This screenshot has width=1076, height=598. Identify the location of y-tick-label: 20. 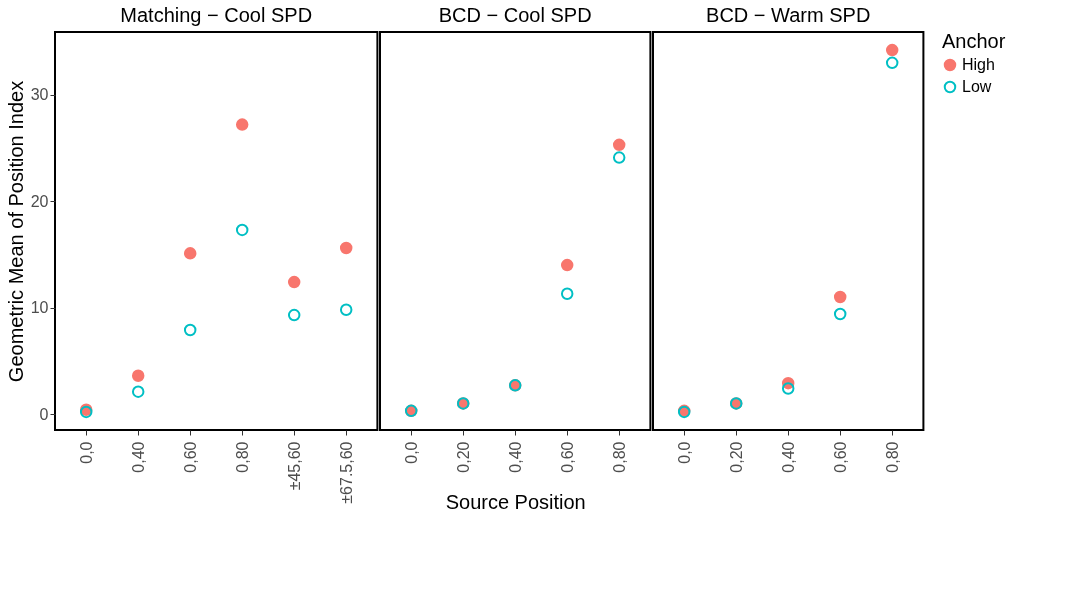
(39, 201).